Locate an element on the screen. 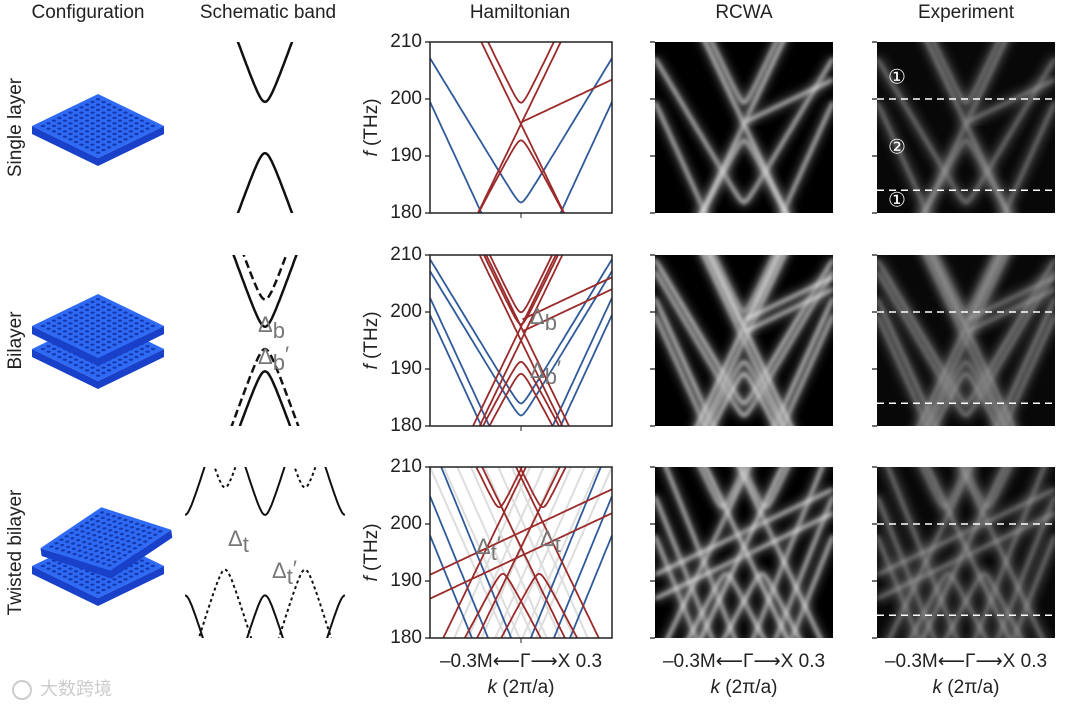  gap-label: Δb′ is located at coordinates (273, 358).